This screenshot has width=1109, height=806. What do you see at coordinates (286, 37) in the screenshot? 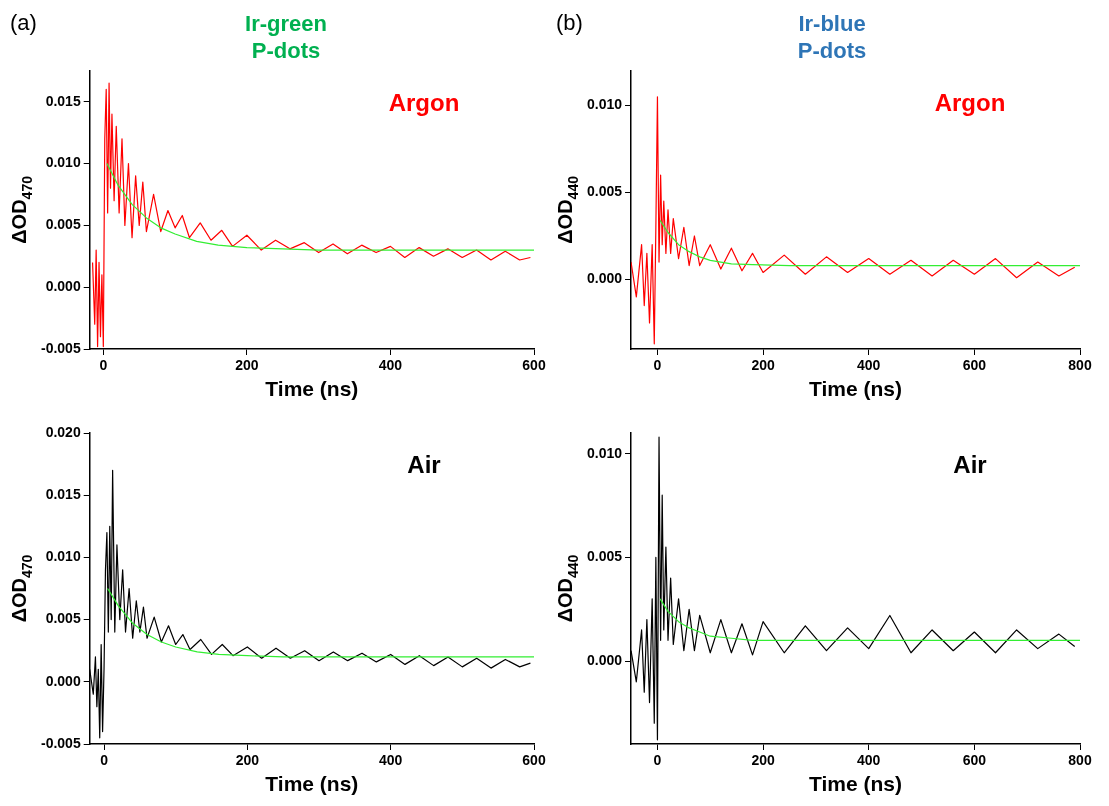
I see `chart-title: Ir-green P-dots` at bounding box center [286, 37].